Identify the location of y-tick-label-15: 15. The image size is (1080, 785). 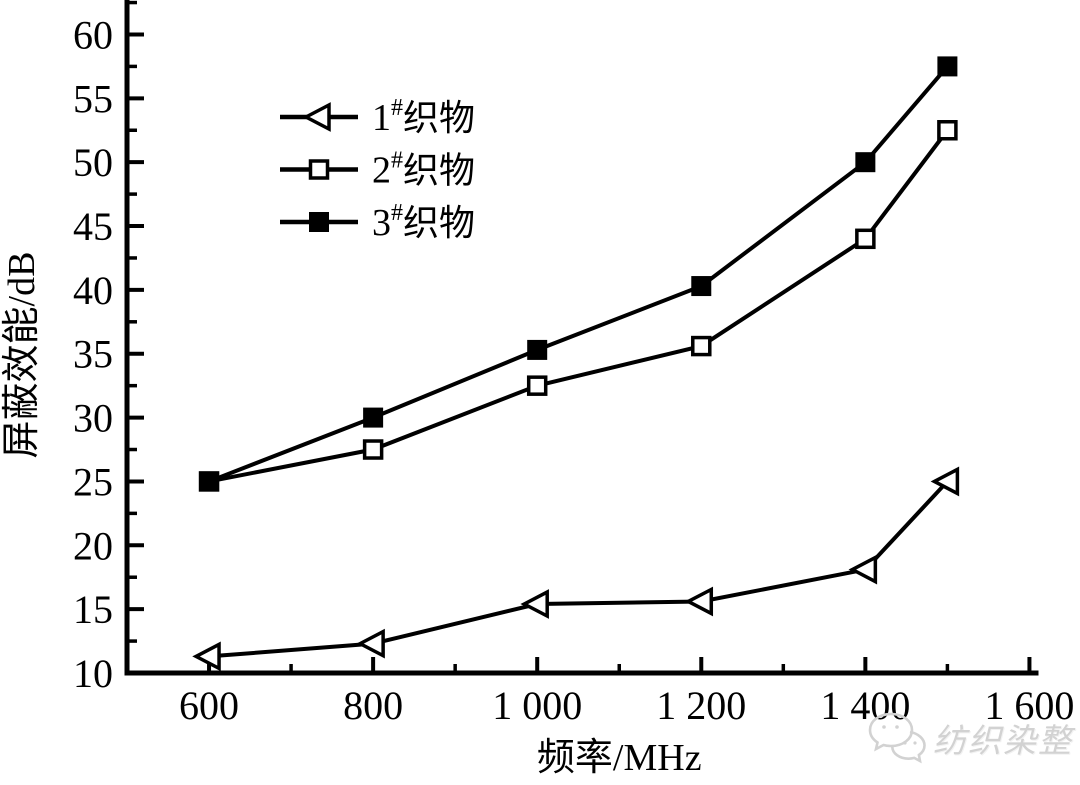
(93, 609).